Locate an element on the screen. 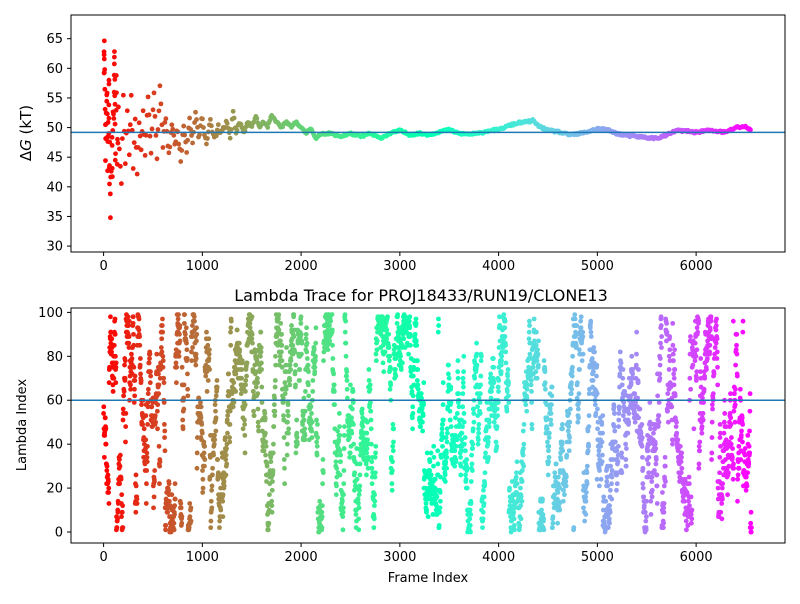 This screenshot has height=604, width=800. deltag-y-ticks: 30 35 40 45 50 55 60 65 is located at coordinates (58, 143).